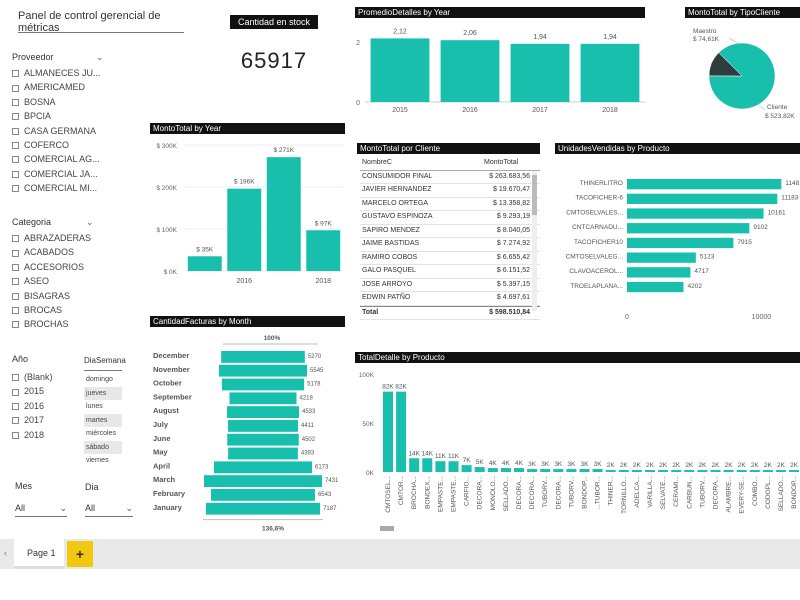  Describe the element at coordinates (534, 241) in the screenshot. I see `table-scrollbar` at that location.